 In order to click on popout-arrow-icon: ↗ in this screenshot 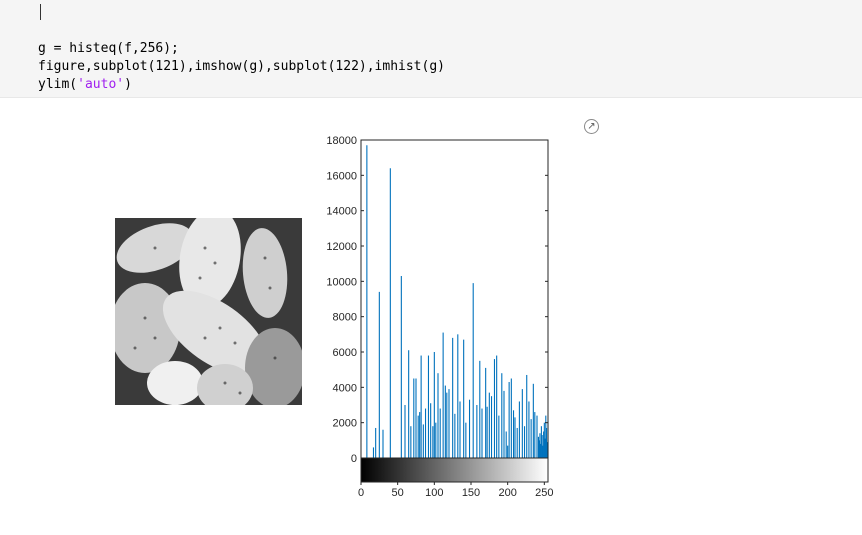, I will do `click(591, 126)`.